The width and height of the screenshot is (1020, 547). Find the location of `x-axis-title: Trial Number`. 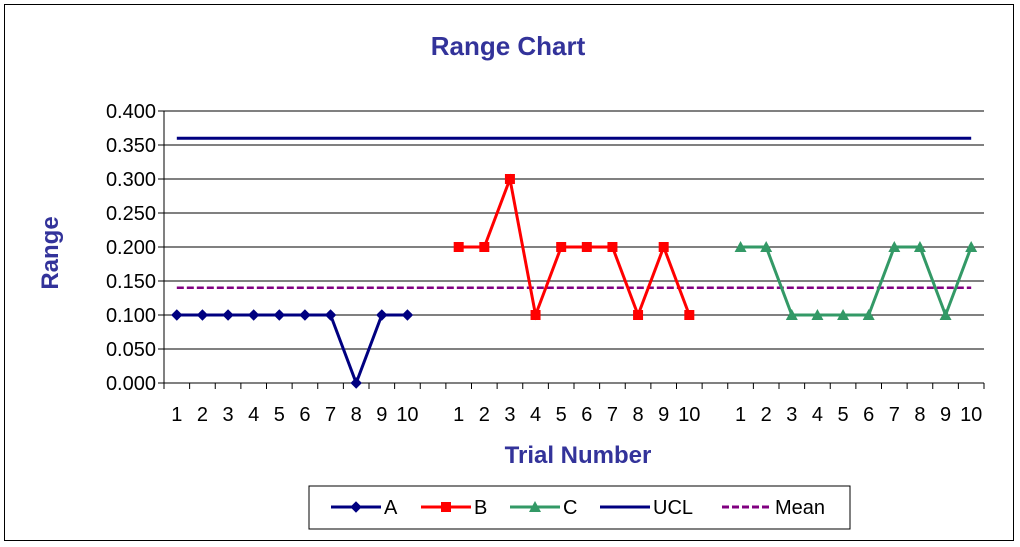

x-axis-title: Trial Number is located at coordinates (578, 455).